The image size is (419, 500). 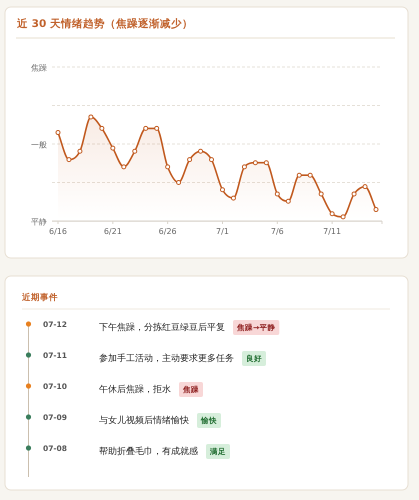 What do you see at coordinates (39, 222) in the screenshot?
I see `ref-line-label: 平静` at bounding box center [39, 222].